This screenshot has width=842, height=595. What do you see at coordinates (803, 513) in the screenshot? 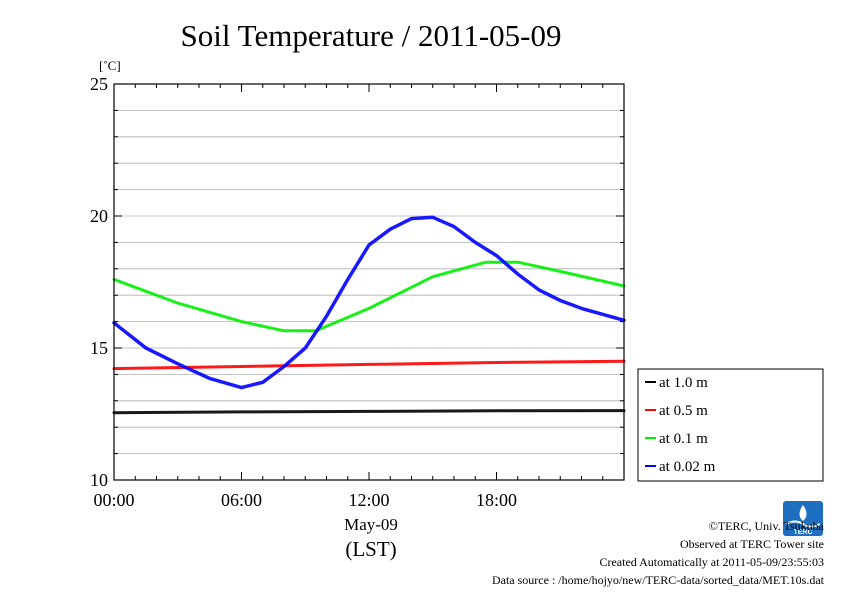
I see `water-drop-icon` at bounding box center [803, 513].